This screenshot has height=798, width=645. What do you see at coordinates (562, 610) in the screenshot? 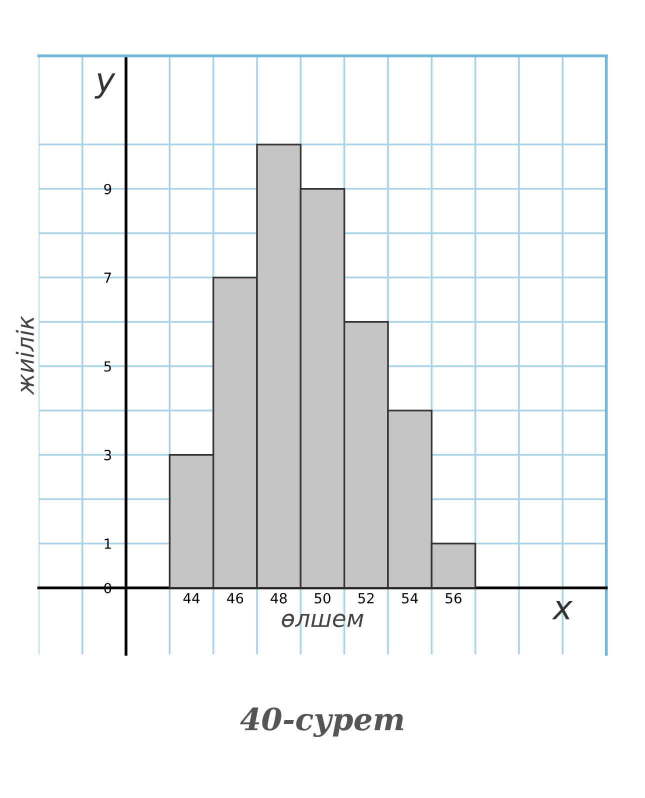
I see `text: x` at bounding box center [562, 610].